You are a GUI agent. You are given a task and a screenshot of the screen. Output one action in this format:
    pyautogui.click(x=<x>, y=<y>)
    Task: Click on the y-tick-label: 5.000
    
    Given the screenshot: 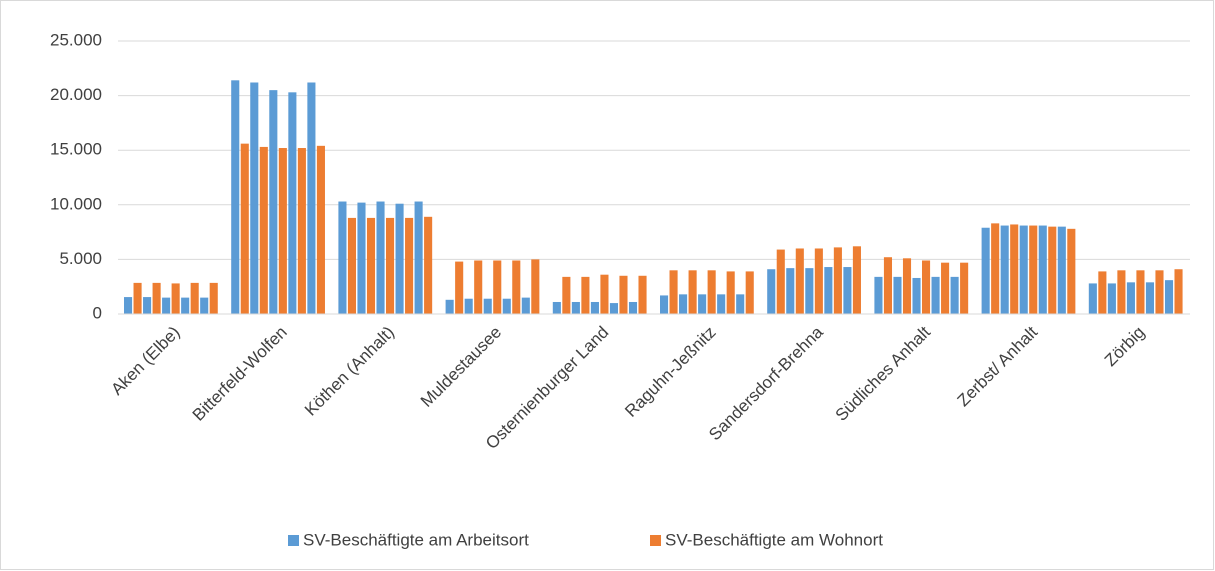 What is the action you would take?
    pyautogui.click(x=80, y=258)
    